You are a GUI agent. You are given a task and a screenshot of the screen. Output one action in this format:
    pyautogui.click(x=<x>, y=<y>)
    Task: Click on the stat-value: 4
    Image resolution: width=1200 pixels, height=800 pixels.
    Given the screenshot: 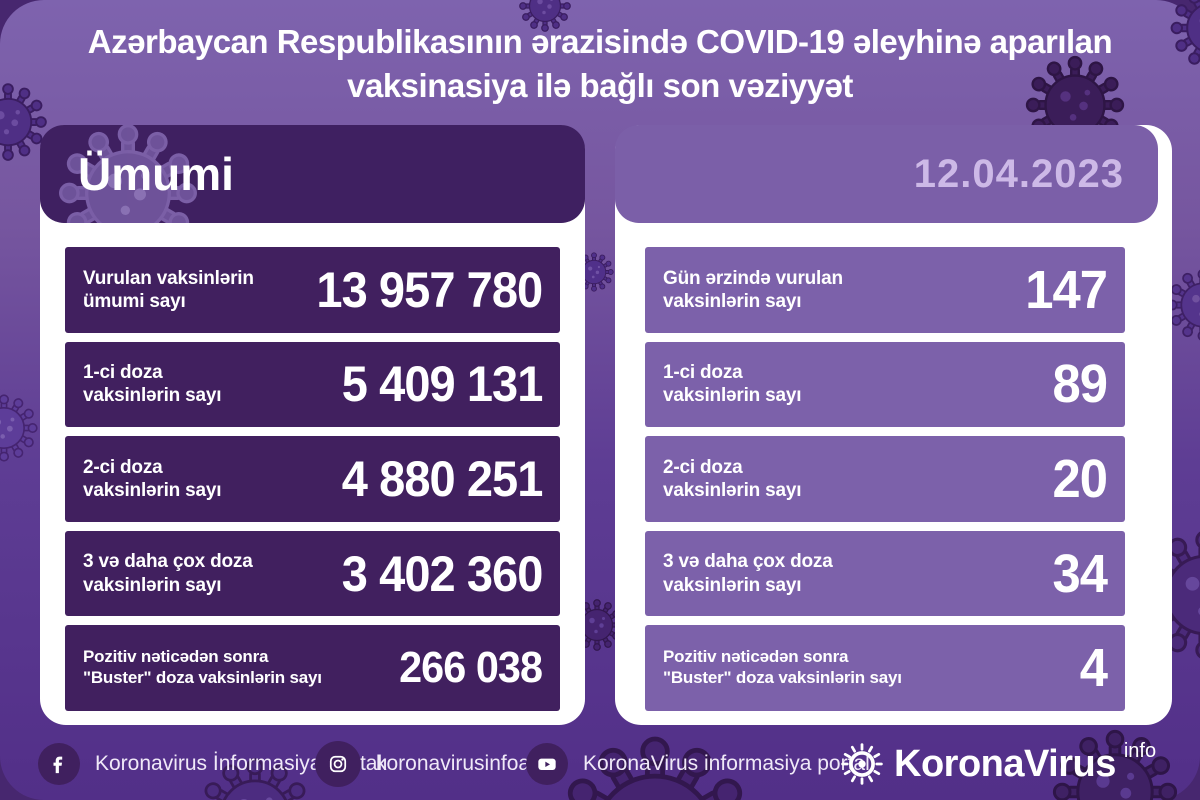 What is the action you would take?
    pyautogui.click(x=1093, y=668)
    